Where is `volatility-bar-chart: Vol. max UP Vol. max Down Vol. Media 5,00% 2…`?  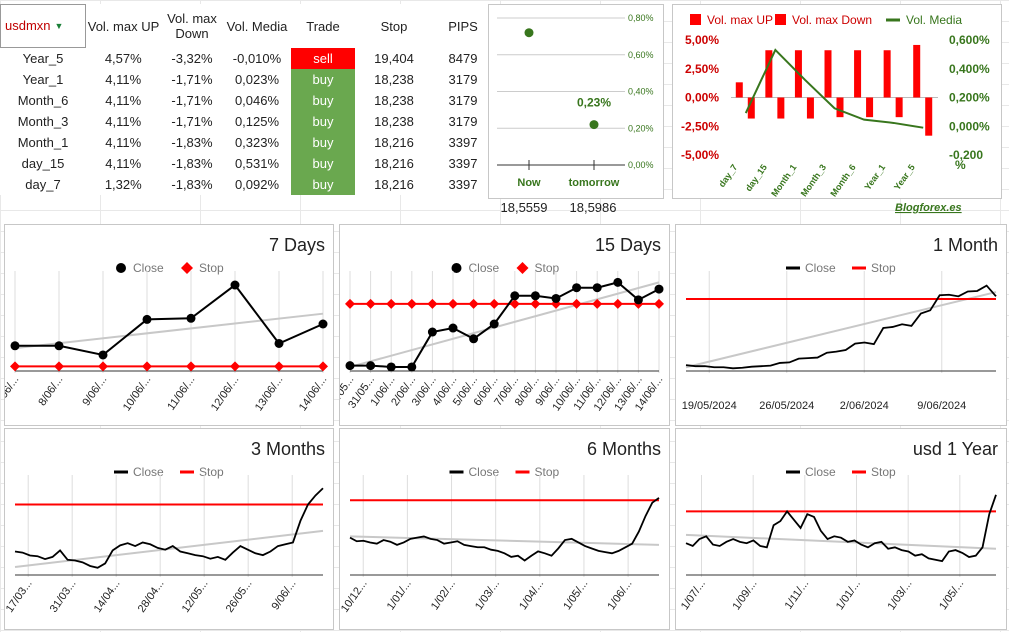
volatility-bar-chart: Vol. max UP Vol. max Down Vol. Media 5,00% 2… is located at coordinates (835, 113).